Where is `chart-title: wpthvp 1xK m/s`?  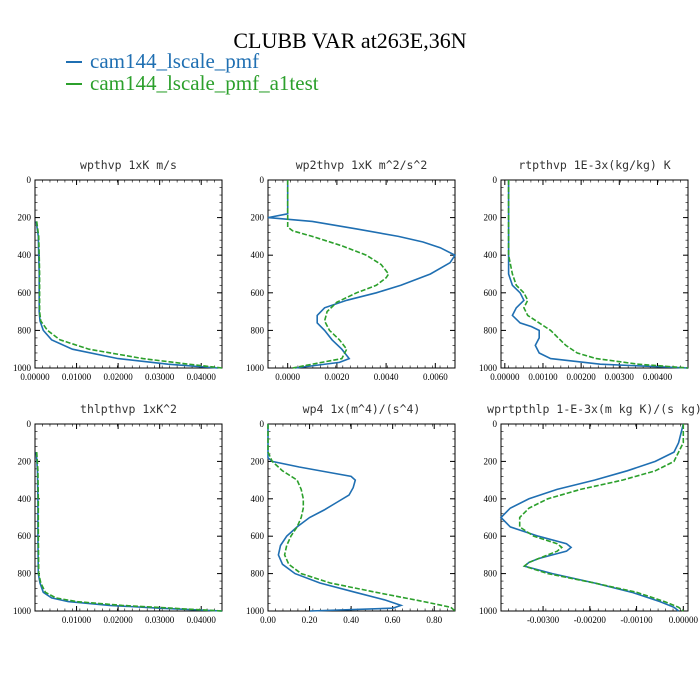
chart-title: wpthvp 1xK m/s is located at coordinates (128, 165).